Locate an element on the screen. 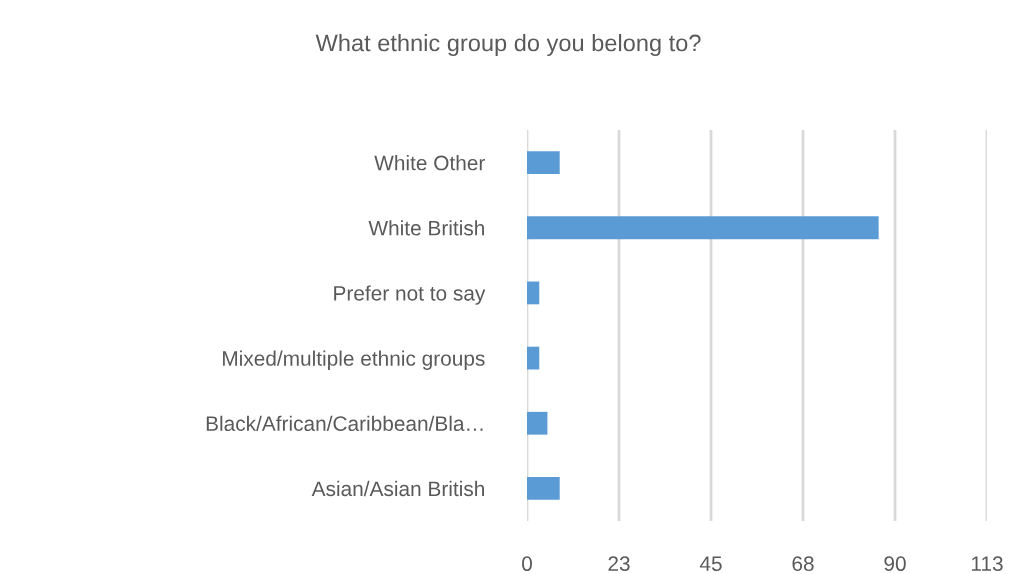 The width and height of the screenshot is (1017, 574). x-tick-label: 90 is located at coordinates (895, 564).